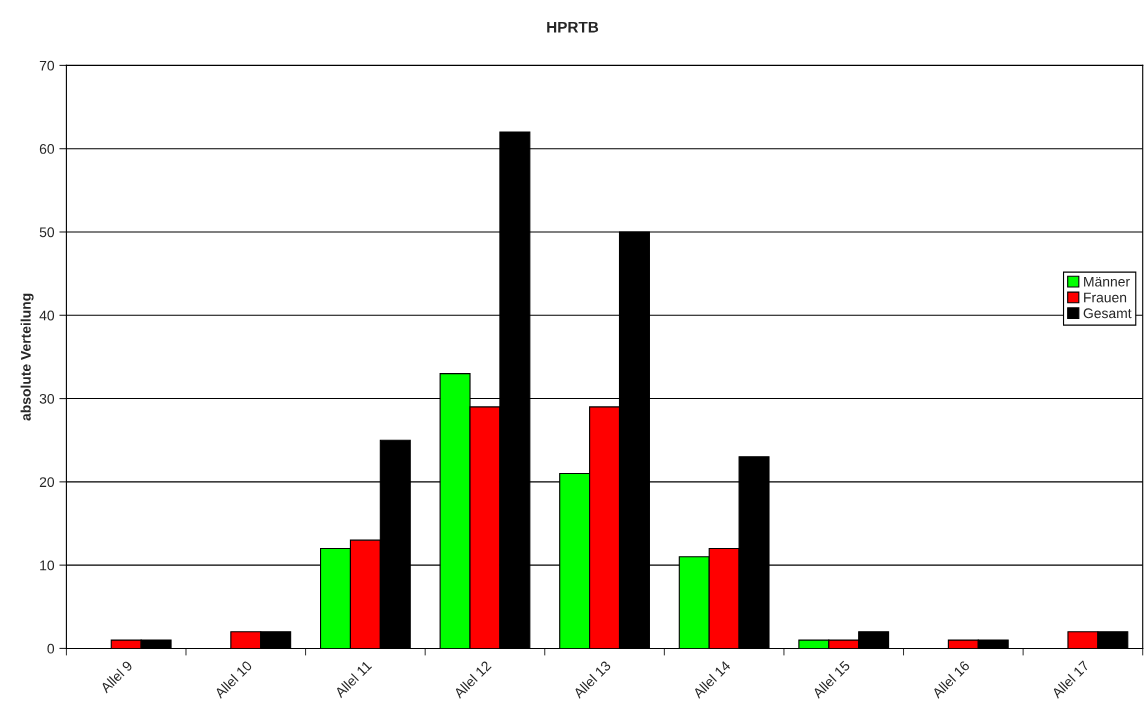 Image resolution: width=1145 pixels, height=711 pixels. What do you see at coordinates (47, 149) in the screenshot?
I see `y-tick-label: 60` at bounding box center [47, 149].